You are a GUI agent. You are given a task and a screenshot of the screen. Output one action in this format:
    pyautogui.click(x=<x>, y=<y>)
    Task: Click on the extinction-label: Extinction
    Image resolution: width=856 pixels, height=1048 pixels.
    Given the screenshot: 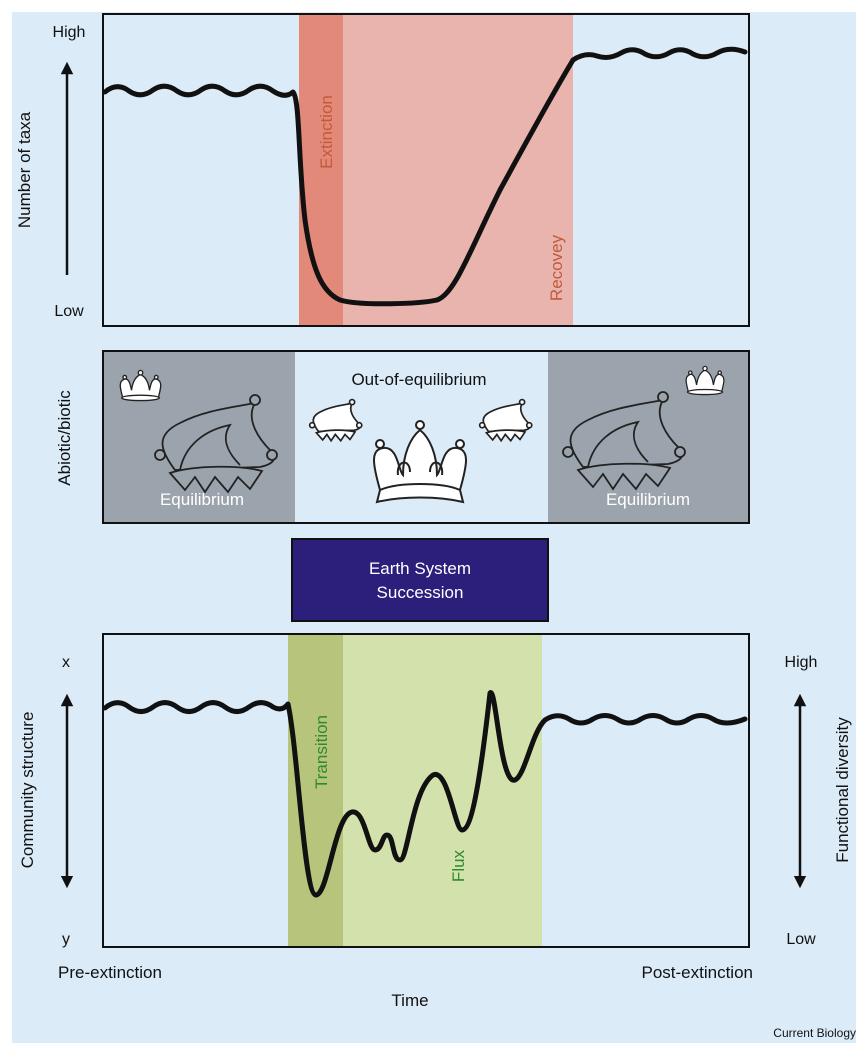 What is the action you would take?
    pyautogui.click(x=326, y=132)
    